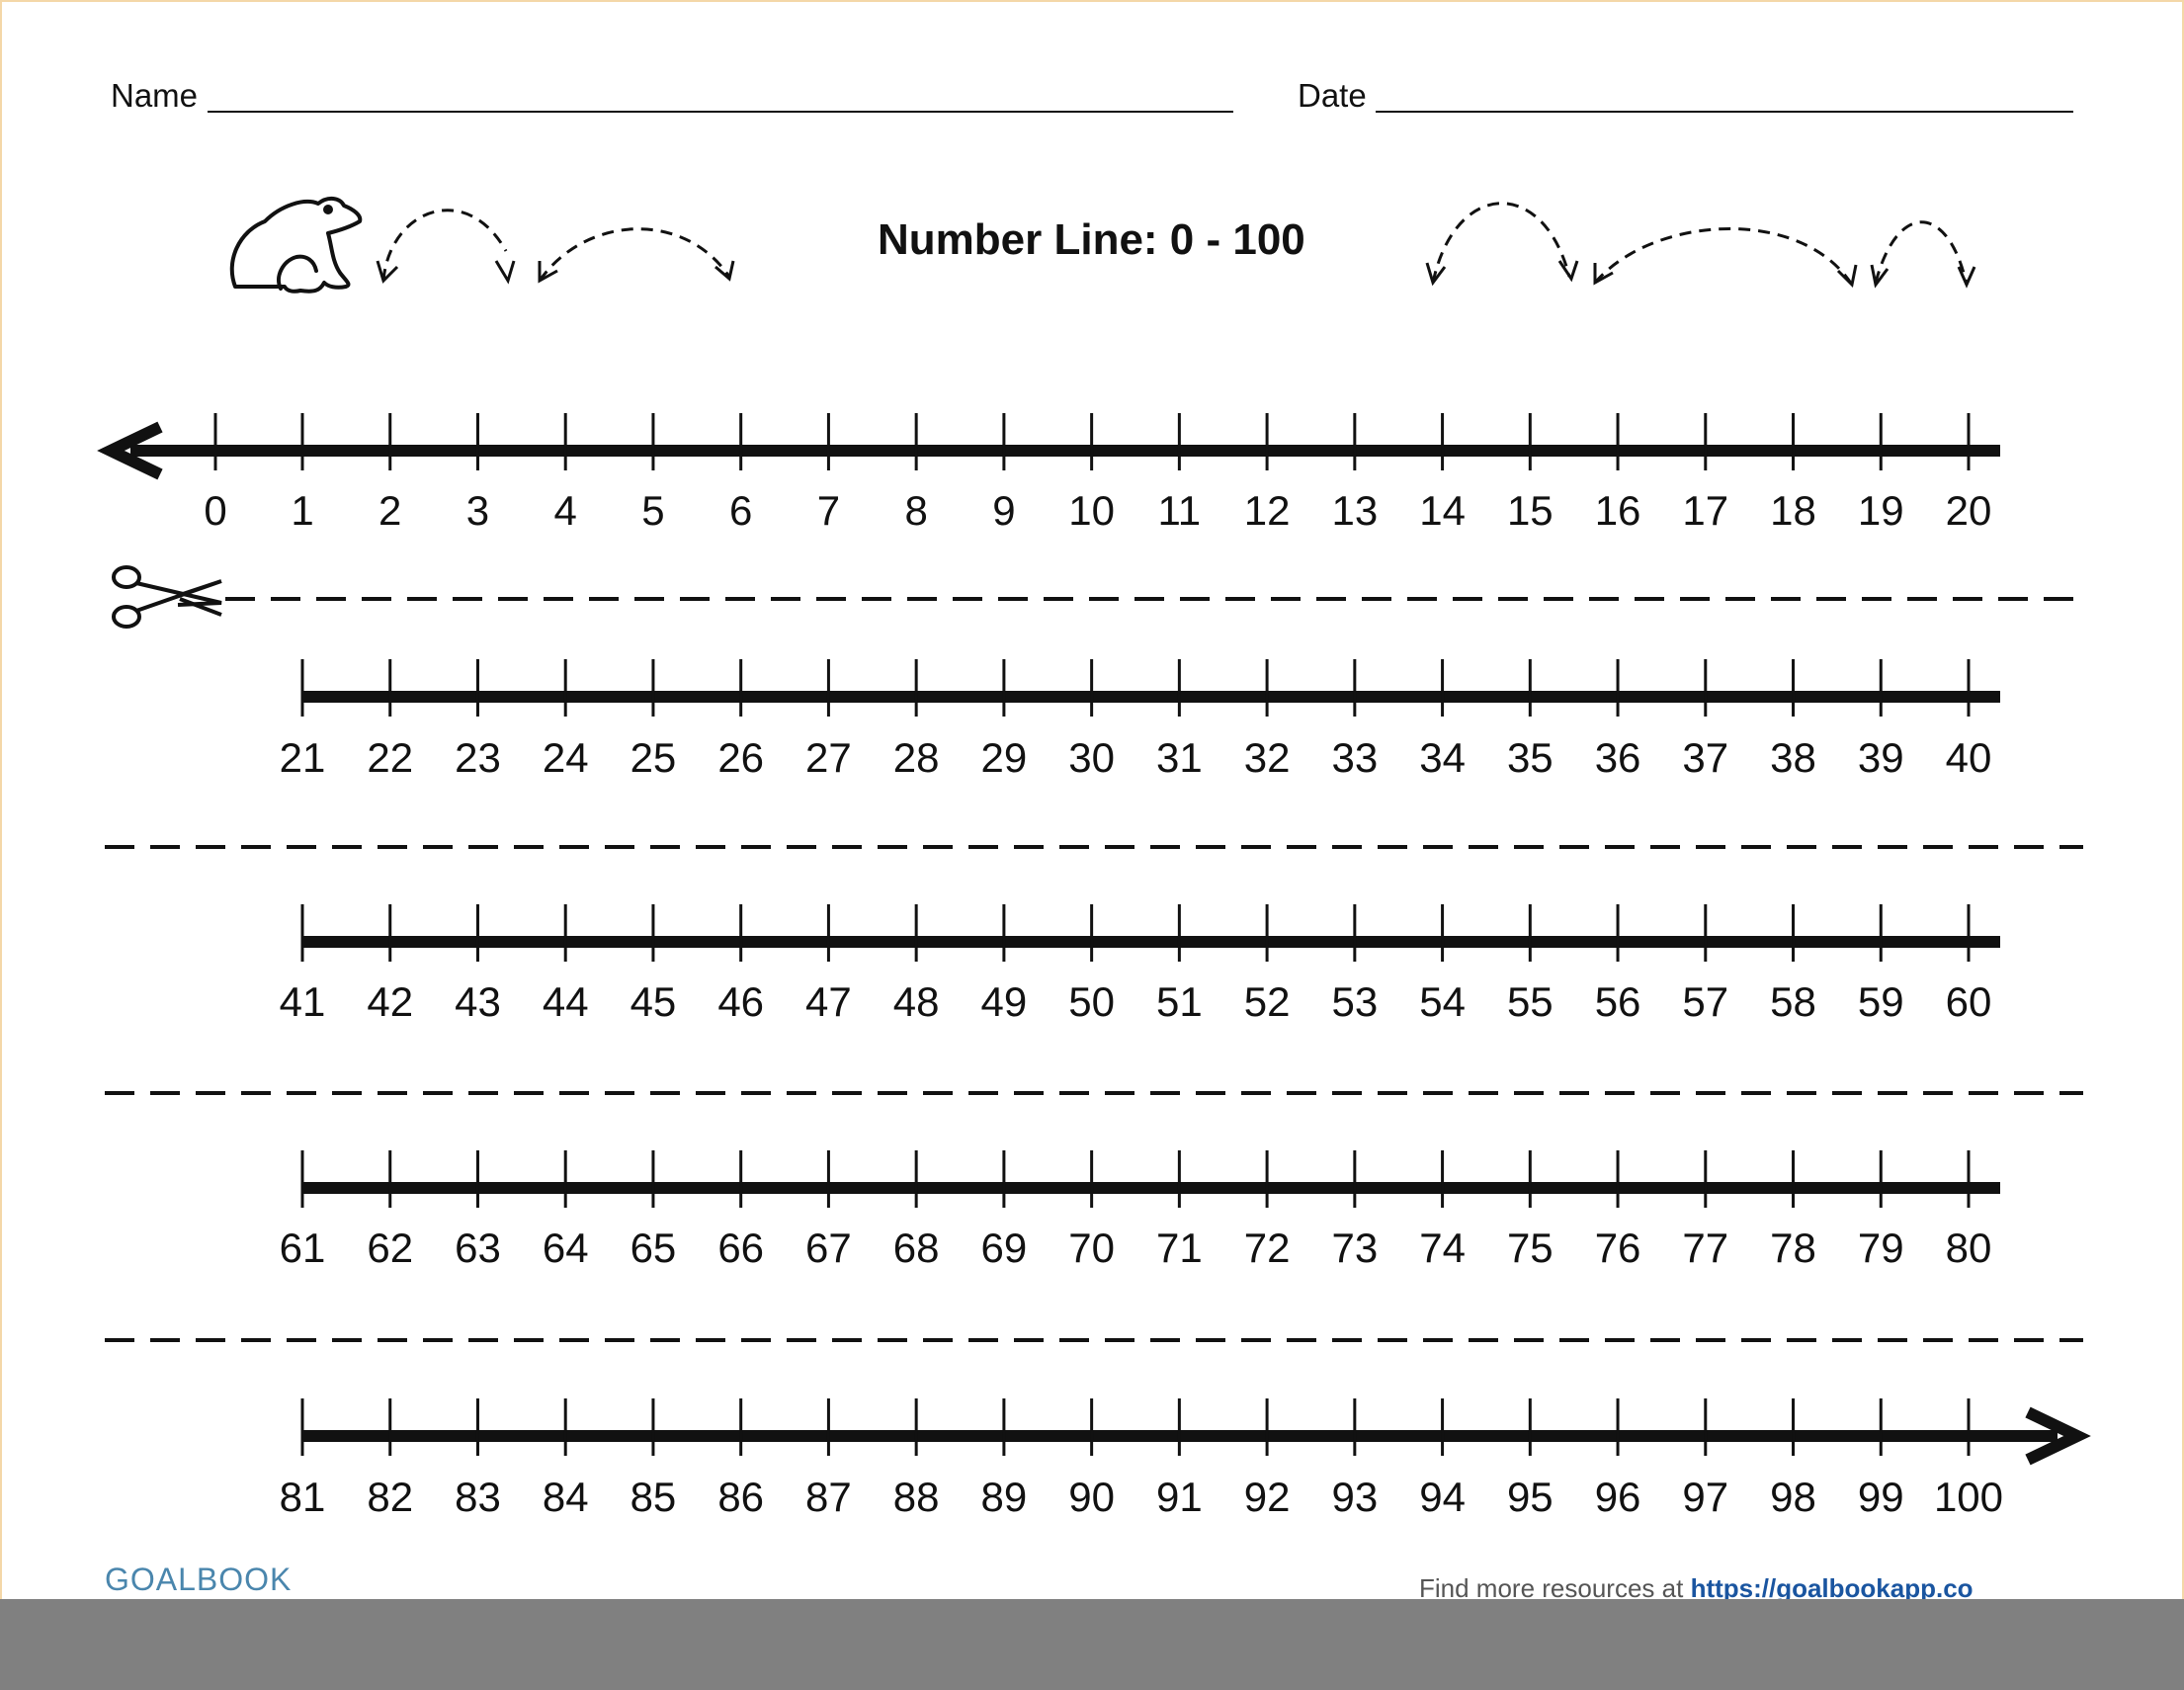  Describe the element at coordinates (1442, 757) in the screenshot. I see `tick-label: 34` at that location.